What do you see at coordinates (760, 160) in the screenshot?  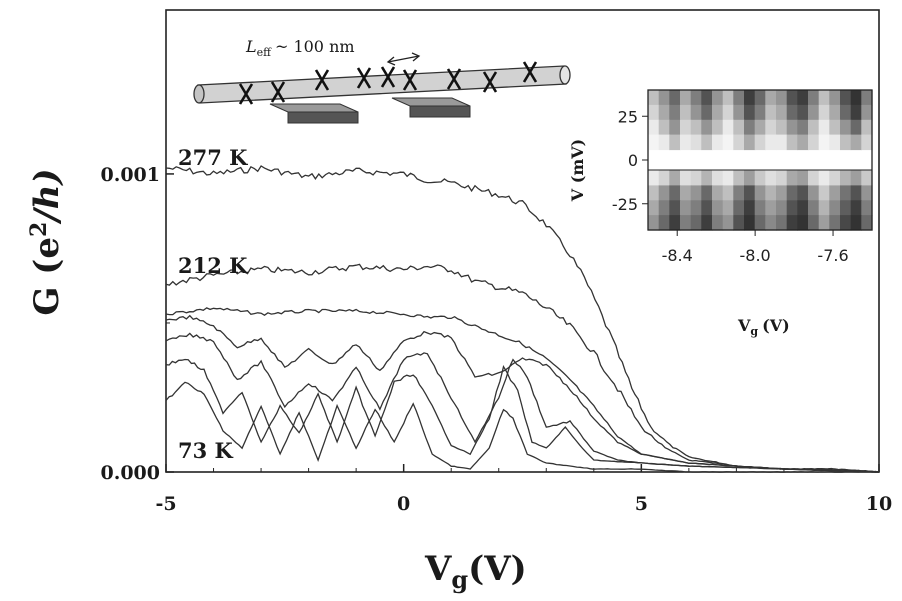 I see `inset-heatmap-cells` at bounding box center [760, 160].